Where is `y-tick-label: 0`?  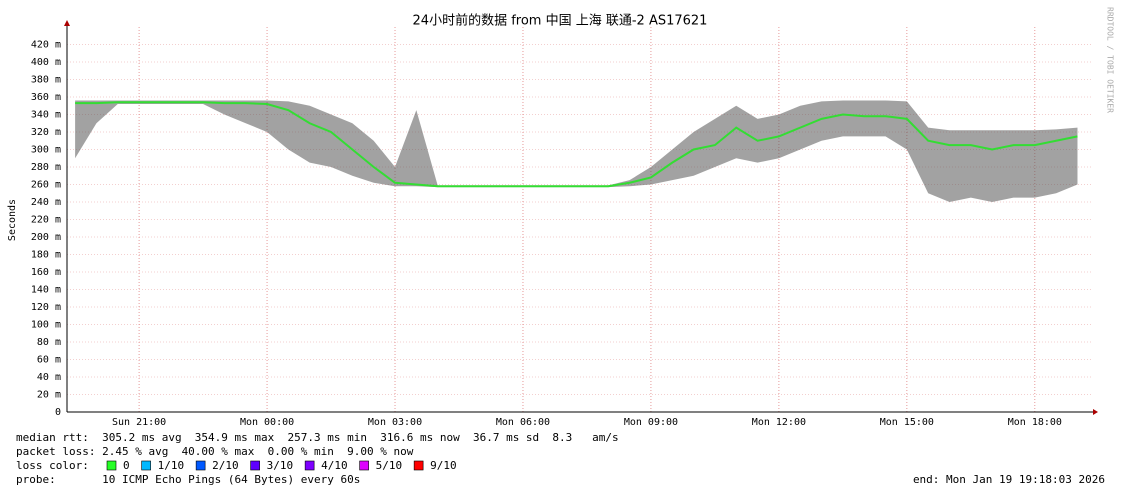
y-tick-label: 0 is located at coordinates (58, 412).